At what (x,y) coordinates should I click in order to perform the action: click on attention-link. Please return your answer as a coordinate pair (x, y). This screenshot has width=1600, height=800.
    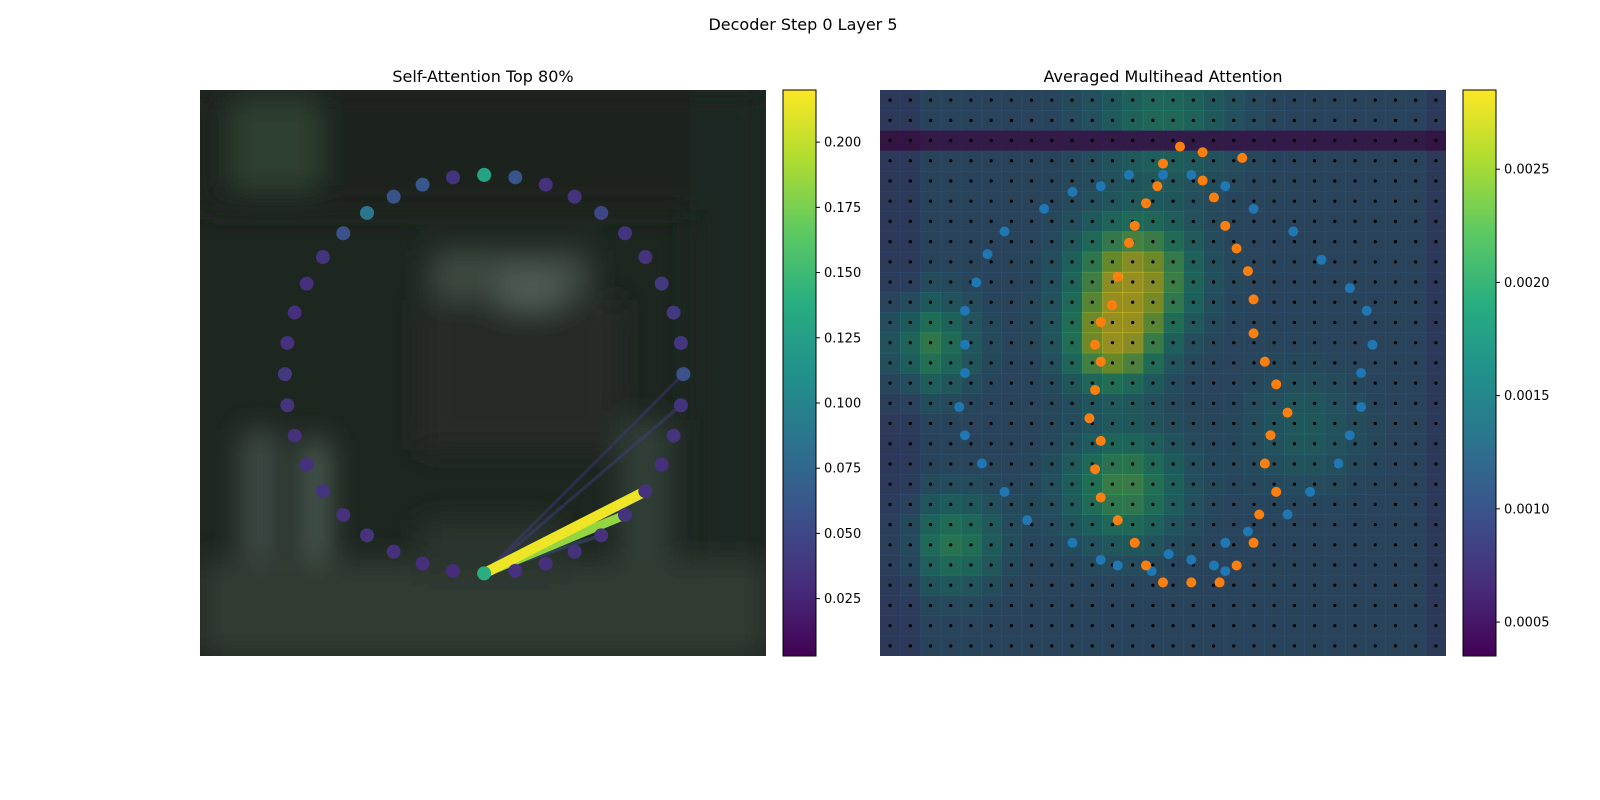
    Looking at the image, I should click on (564, 532).